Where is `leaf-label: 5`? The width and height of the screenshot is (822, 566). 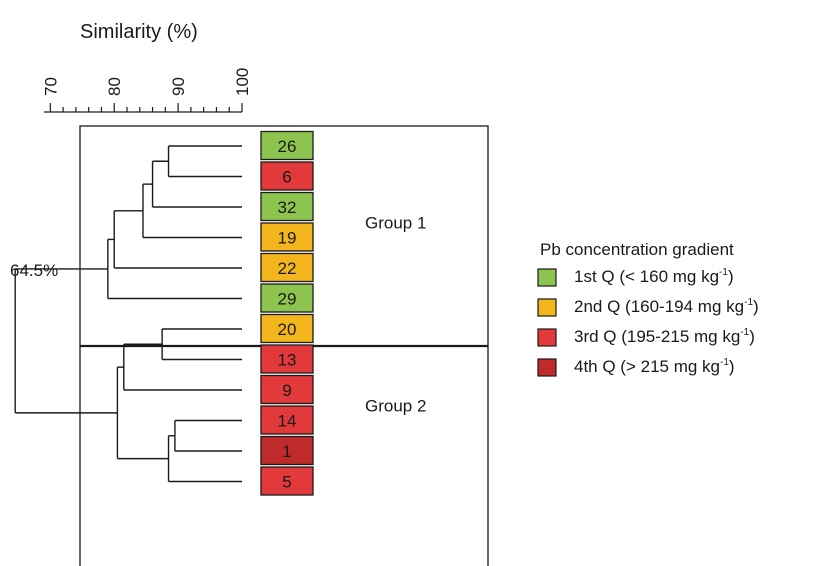
leaf-label: 5 is located at coordinates (286, 482).